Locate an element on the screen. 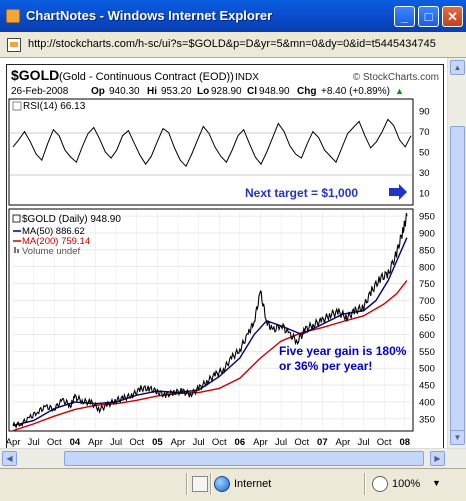  x-tick-label: 04 is located at coordinates (75, 442).